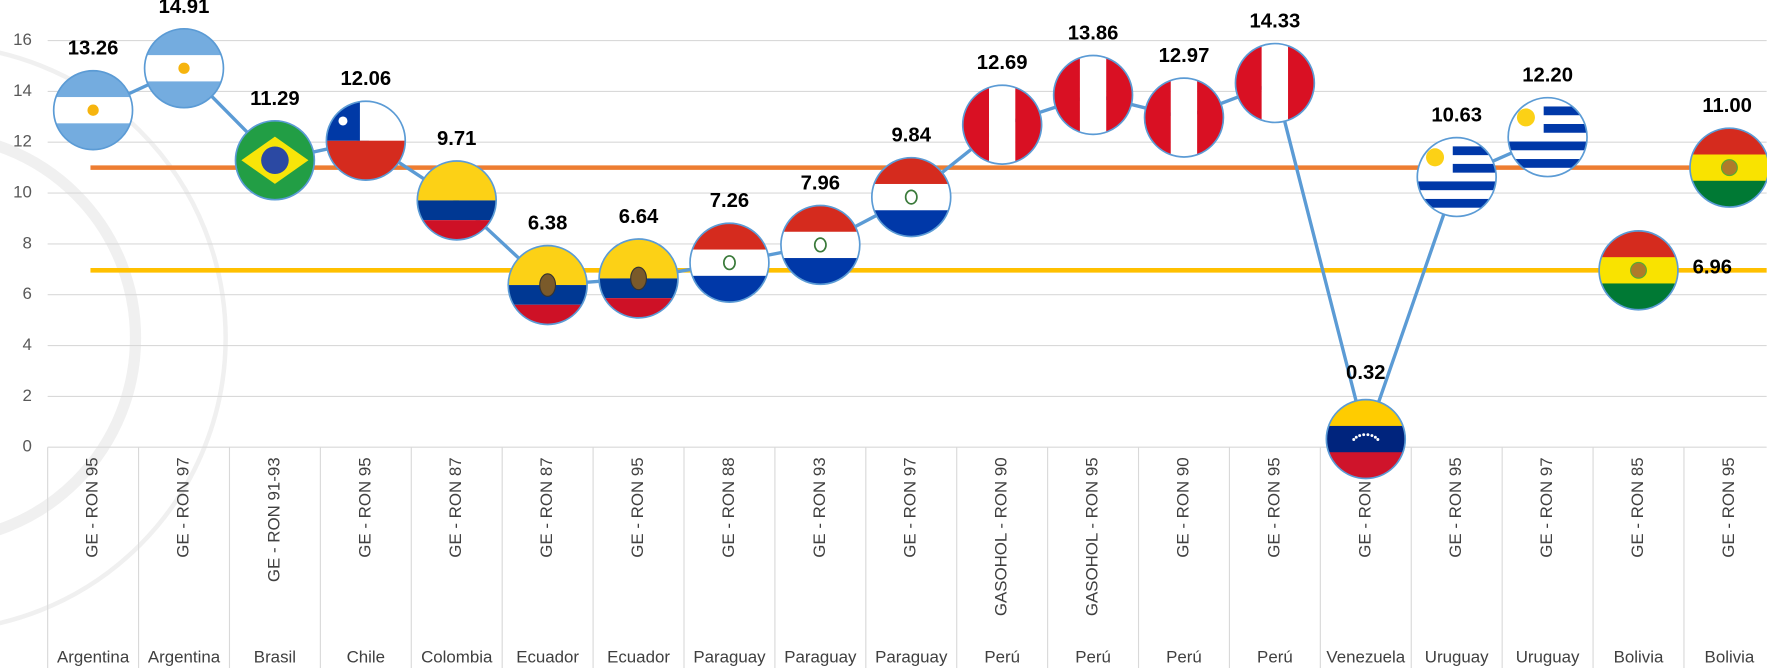  What do you see at coordinates (26, 395) in the screenshot?
I see `y-tick-label: 2` at bounding box center [26, 395].